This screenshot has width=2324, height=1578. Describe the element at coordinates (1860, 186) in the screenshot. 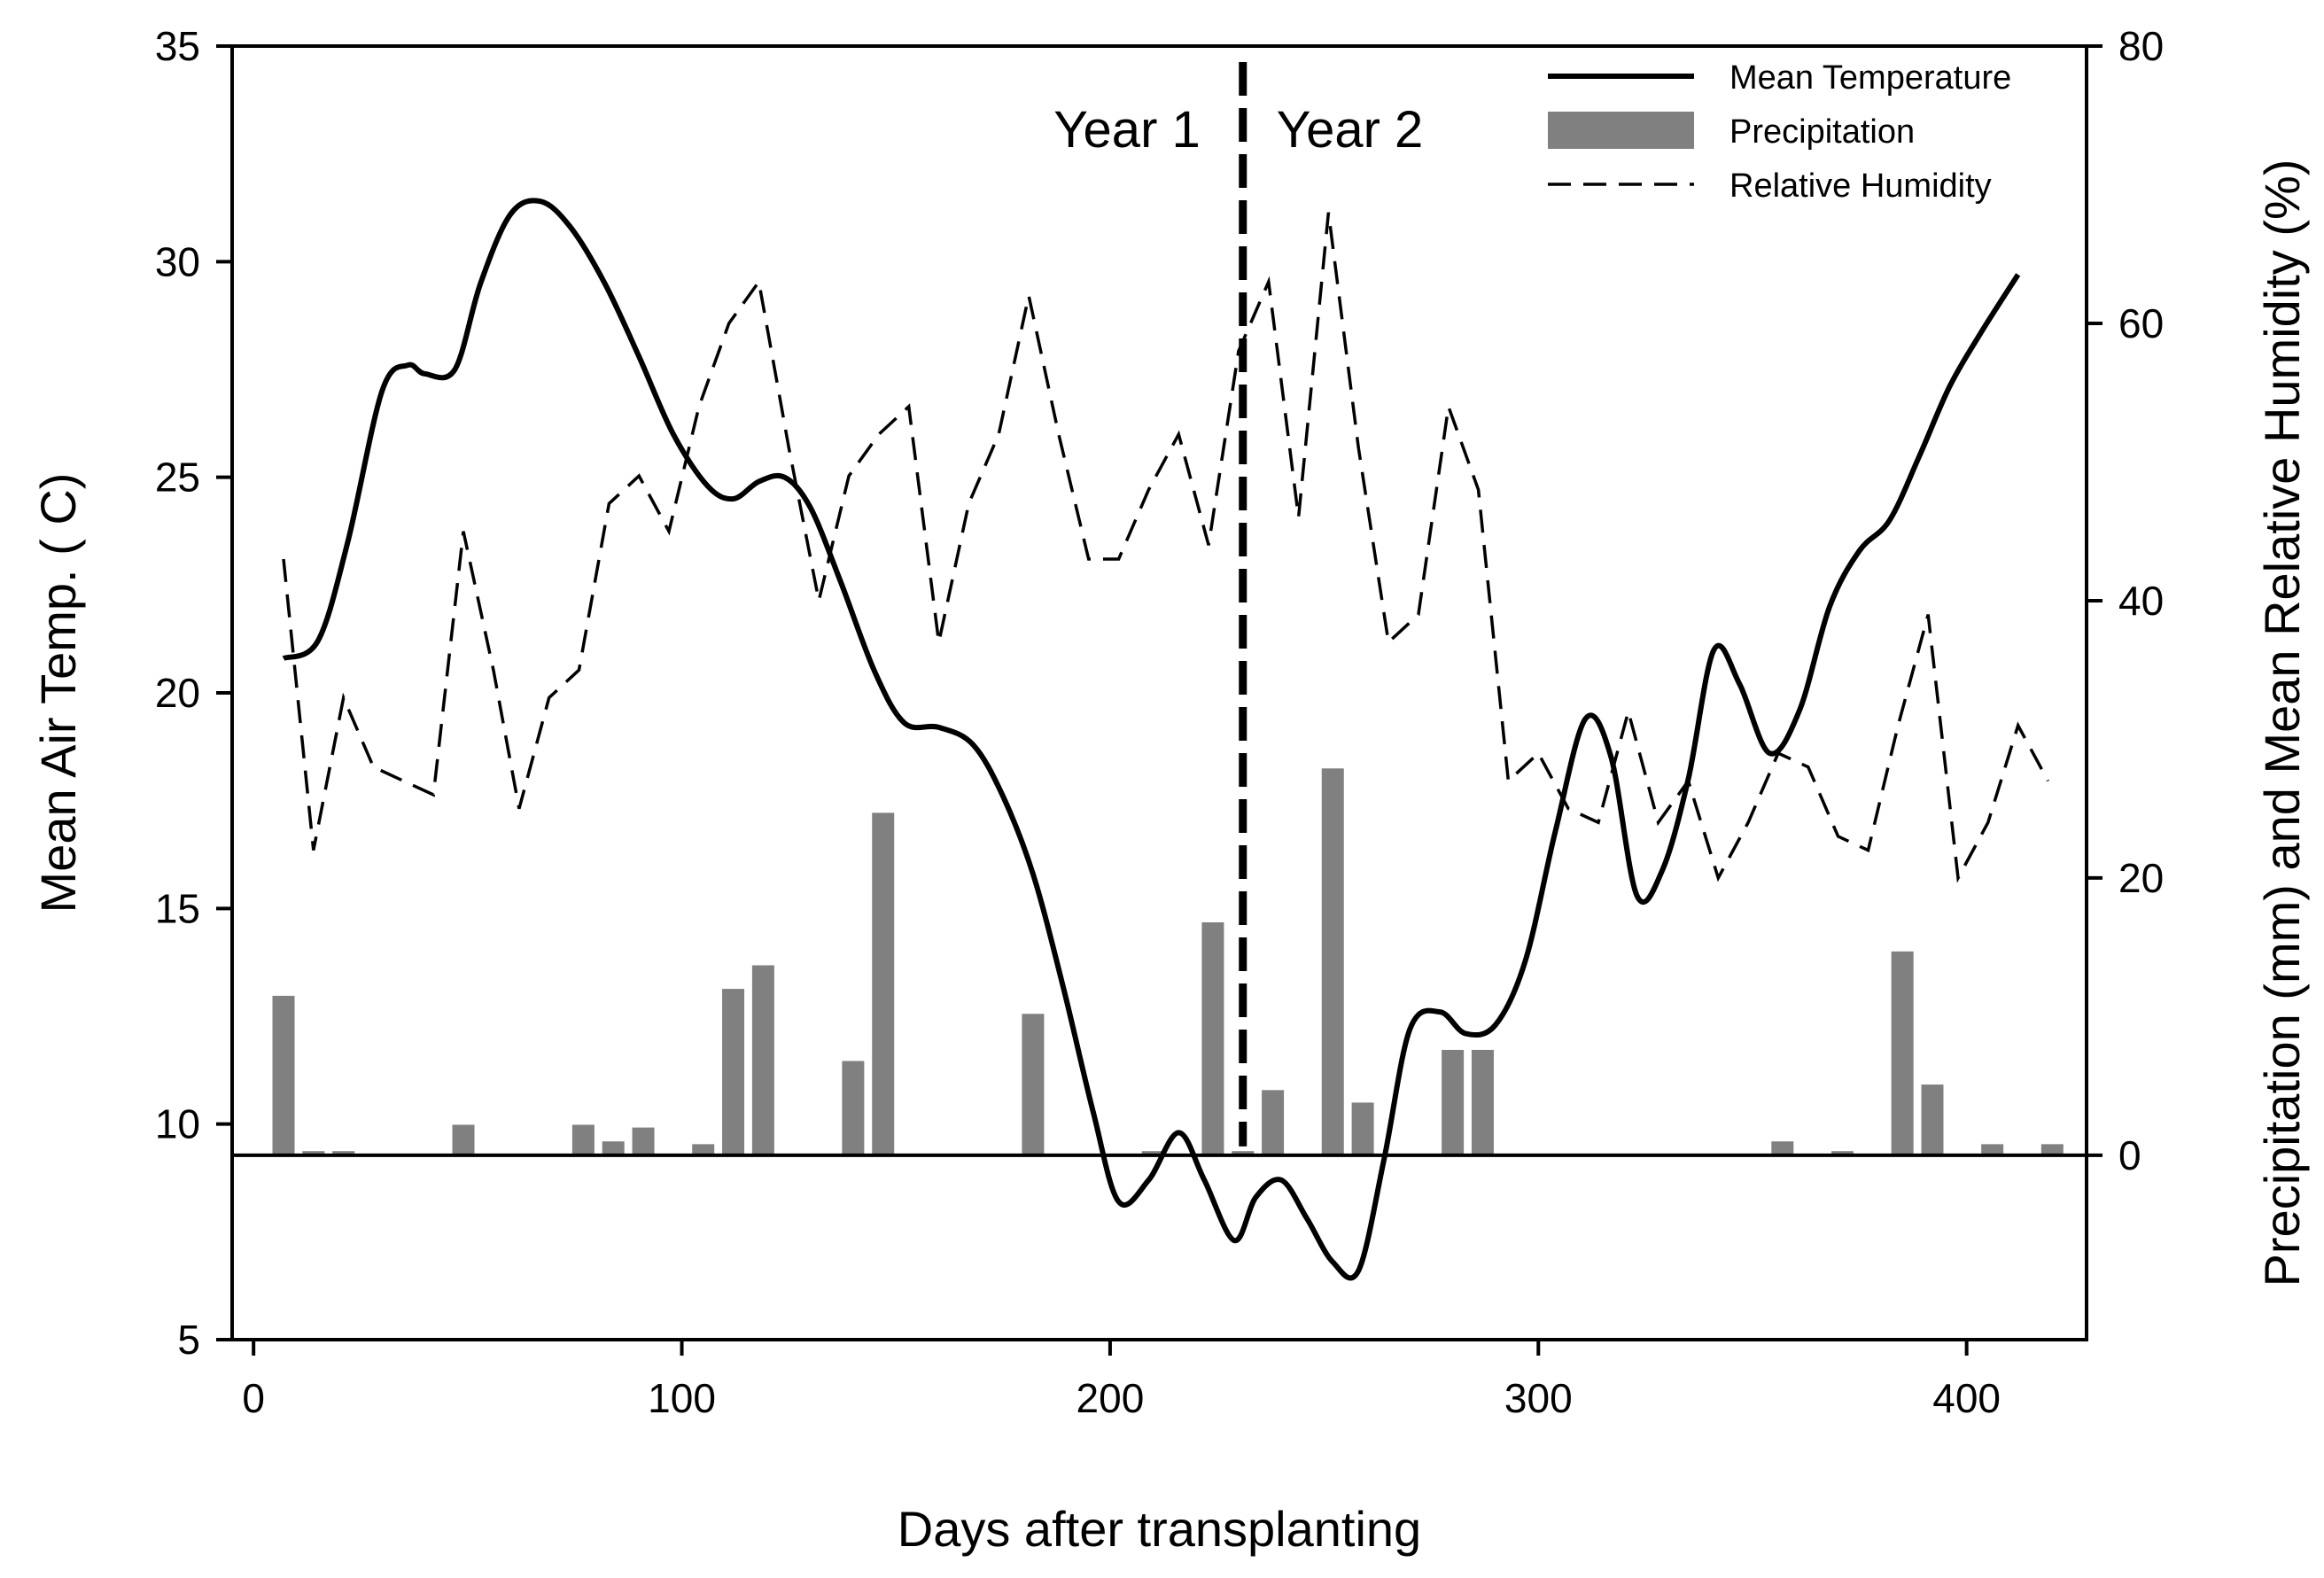

I see `legend-humidity-label: Relative Humidity` at that location.